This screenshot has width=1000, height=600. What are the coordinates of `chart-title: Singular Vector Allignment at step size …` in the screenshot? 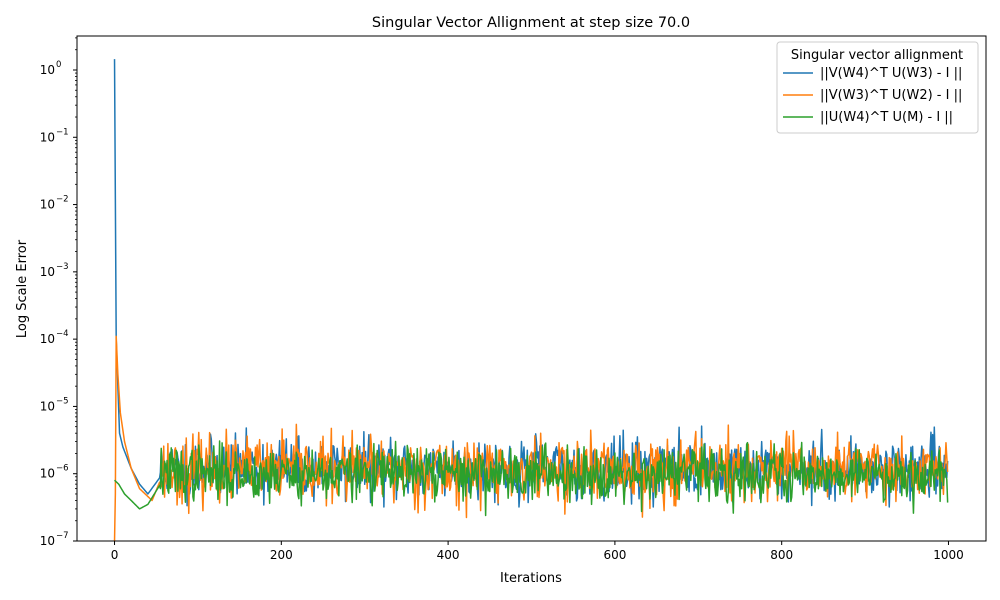 It's located at (531, 23).